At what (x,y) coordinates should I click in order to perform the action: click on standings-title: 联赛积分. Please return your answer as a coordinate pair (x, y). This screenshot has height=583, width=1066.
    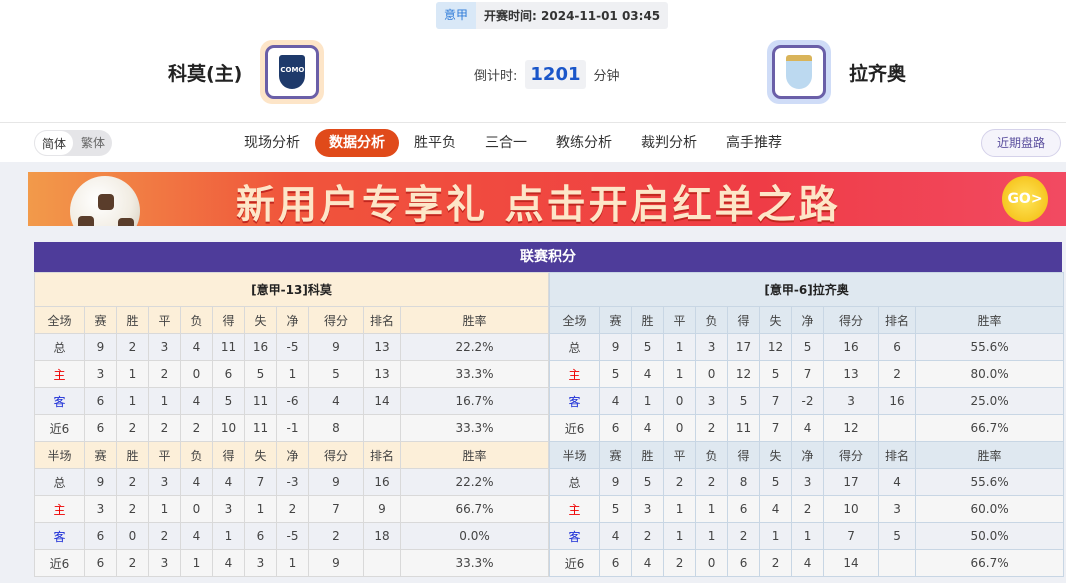
    Looking at the image, I should click on (548, 257).